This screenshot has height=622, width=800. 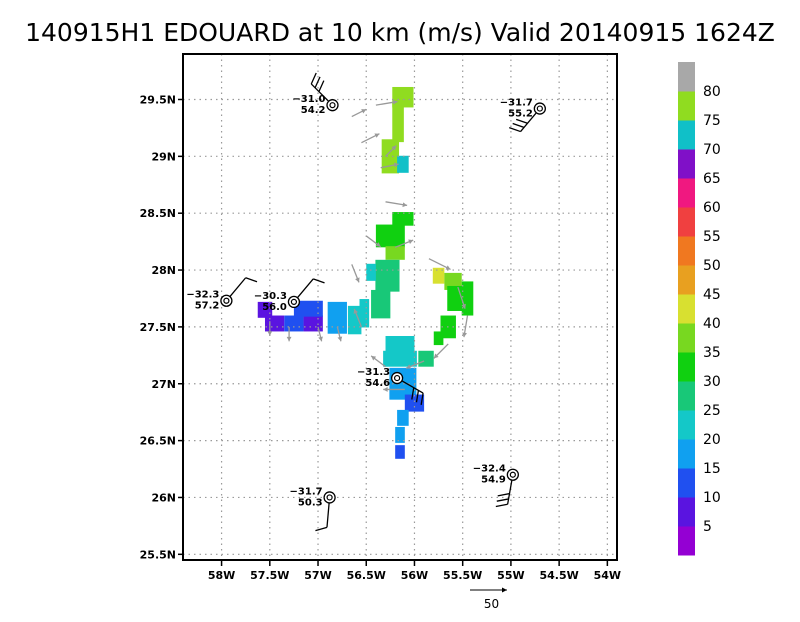 What do you see at coordinates (317, 575) in the screenshot?
I see `x-tick-label: 57W` at bounding box center [317, 575].